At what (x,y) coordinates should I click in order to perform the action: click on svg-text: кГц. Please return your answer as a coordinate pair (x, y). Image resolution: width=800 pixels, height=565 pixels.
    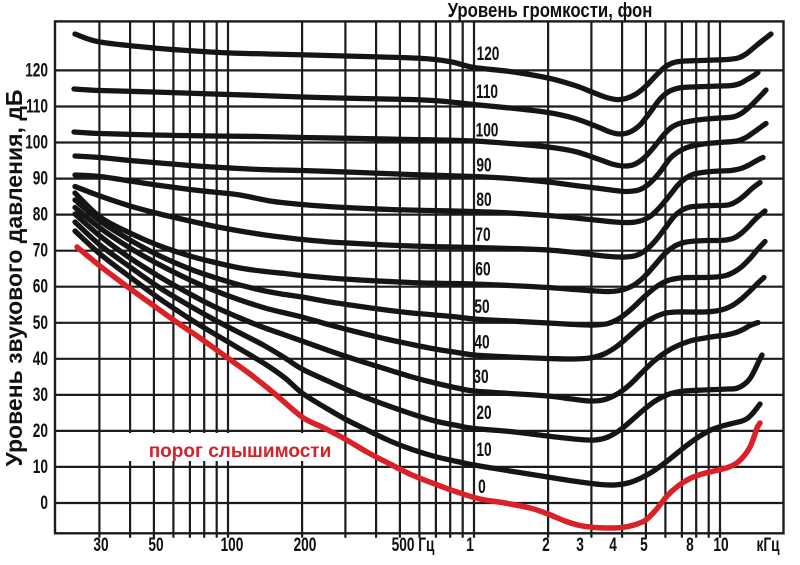
    Looking at the image, I should click on (769, 545).